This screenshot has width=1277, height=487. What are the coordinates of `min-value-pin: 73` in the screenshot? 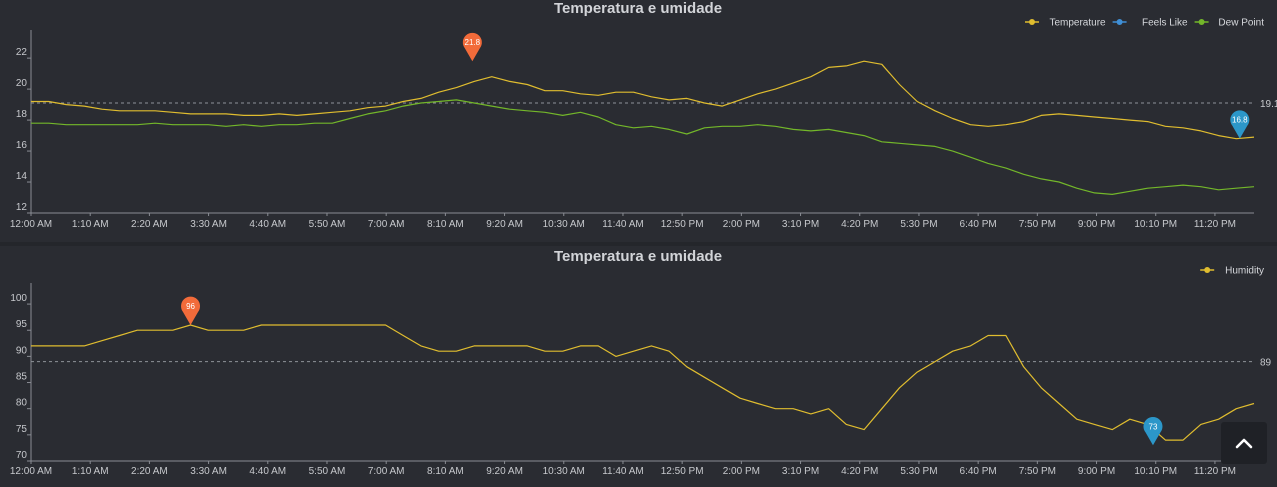 It's located at (1153, 431).